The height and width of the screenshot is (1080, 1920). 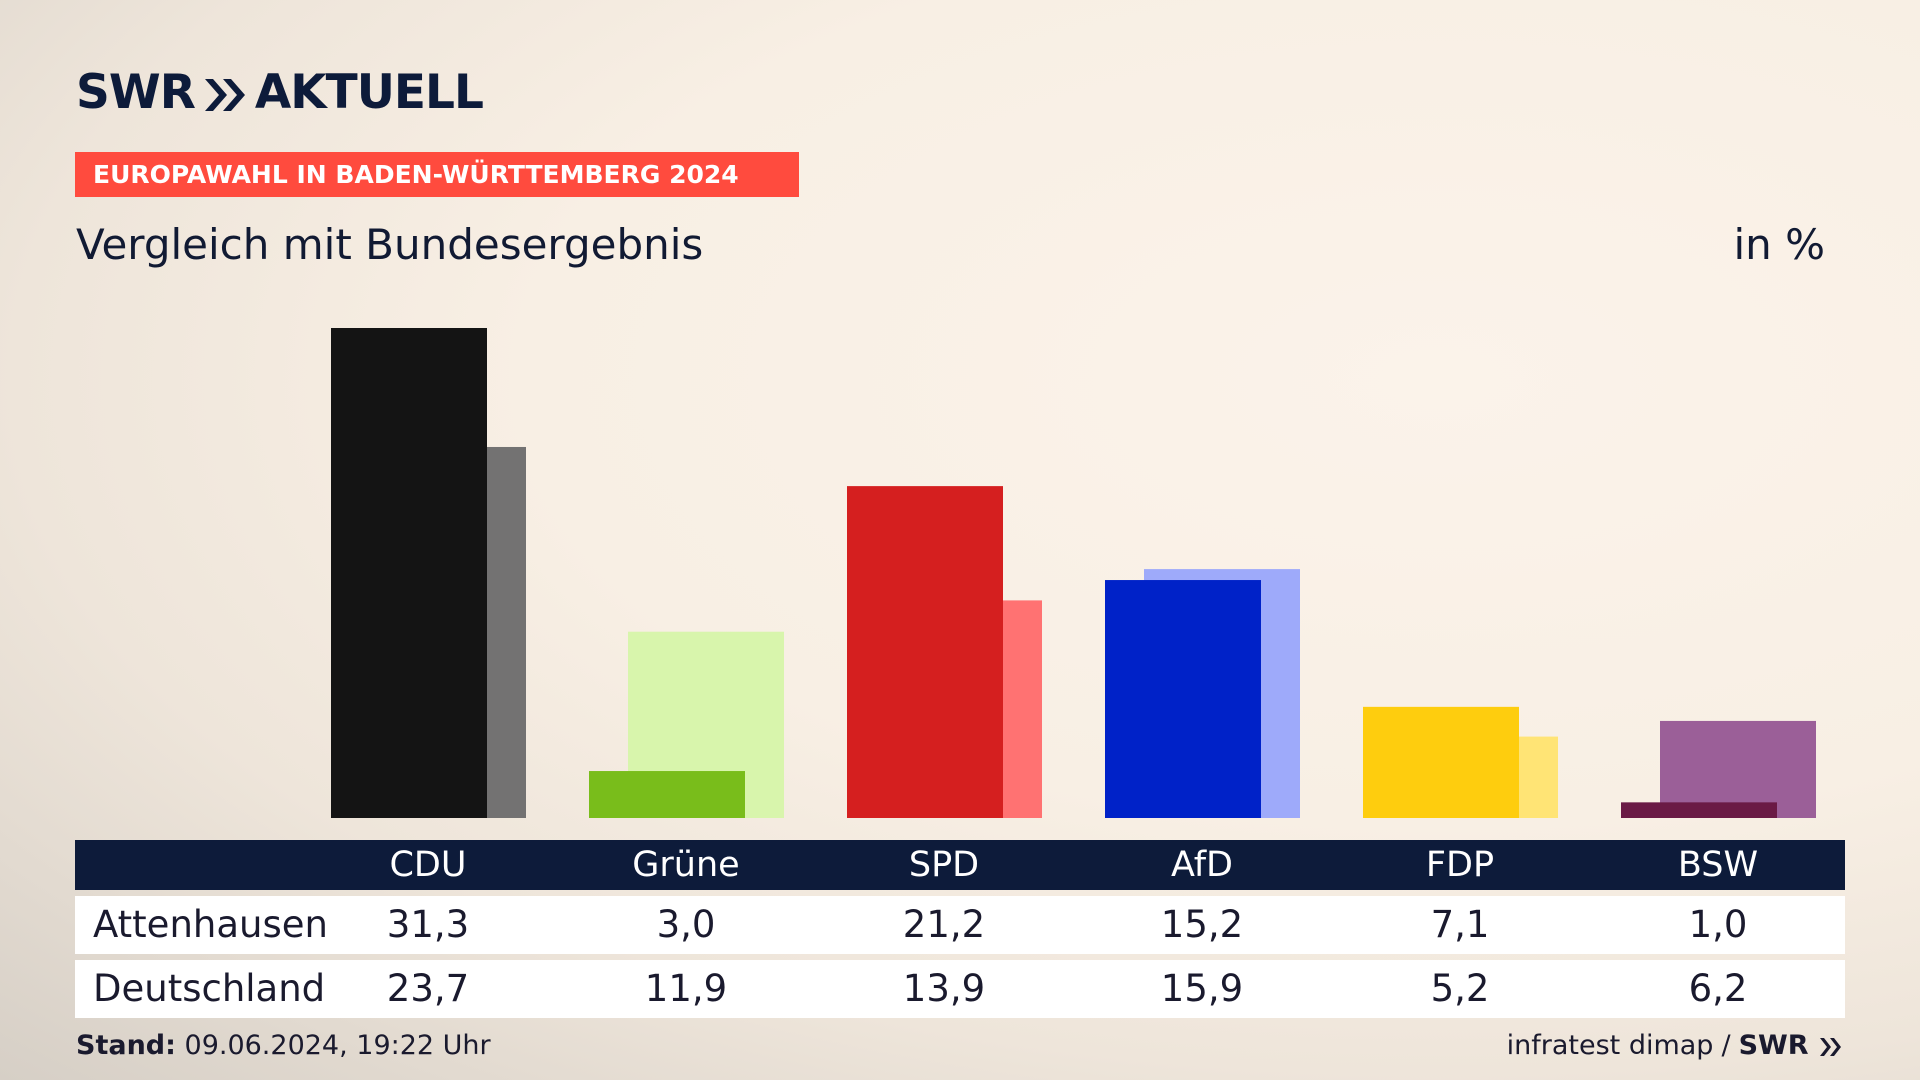 I want to click on swr-brand: SWR, so click(x=1791, y=1045).